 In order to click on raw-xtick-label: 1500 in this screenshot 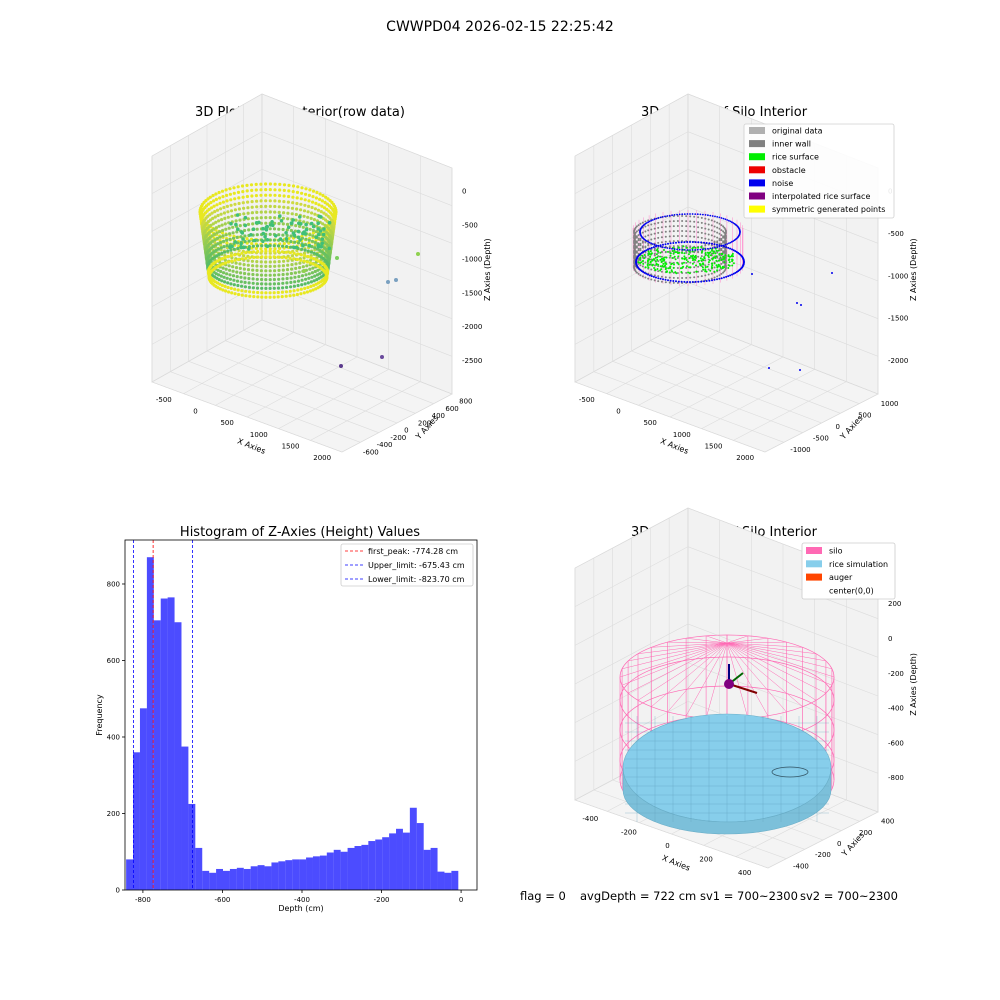, I will do `click(291, 447)`.